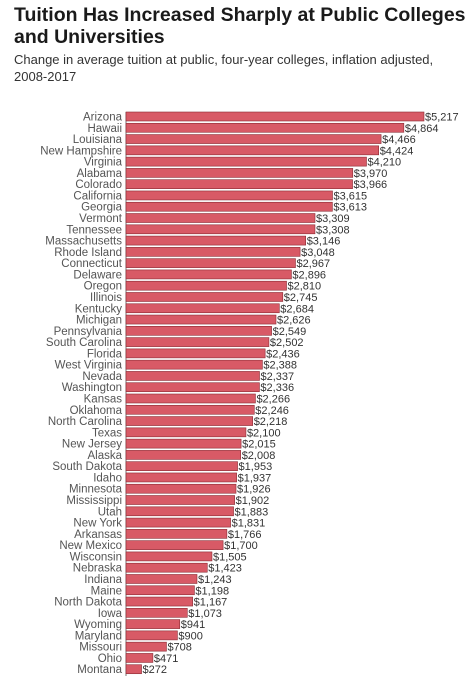  Describe the element at coordinates (180, 500) in the screenshot. I see `bar-mississippi` at that location.